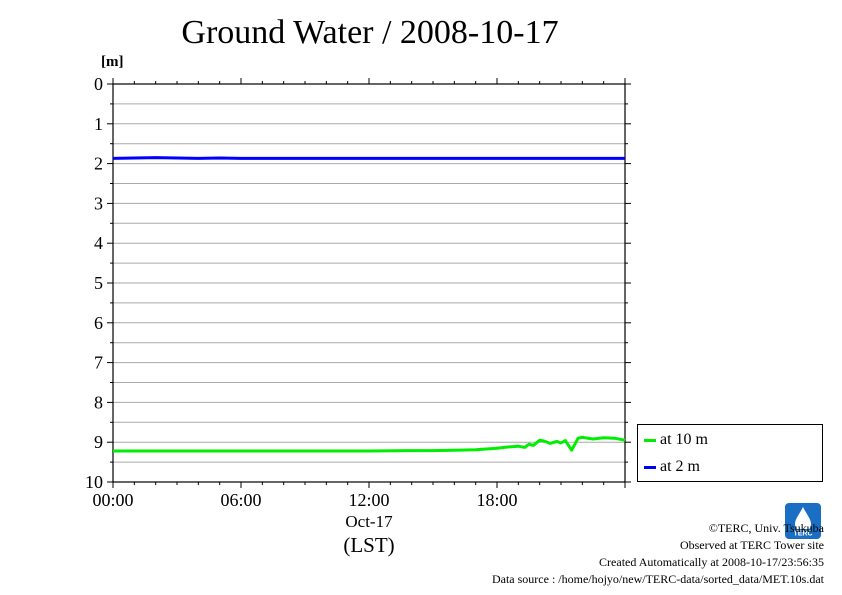 The width and height of the screenshot is (842, 595). Describe the element at coordinates (98, 283) in the screenshot. I see `y-tick-label: 5` at that location.